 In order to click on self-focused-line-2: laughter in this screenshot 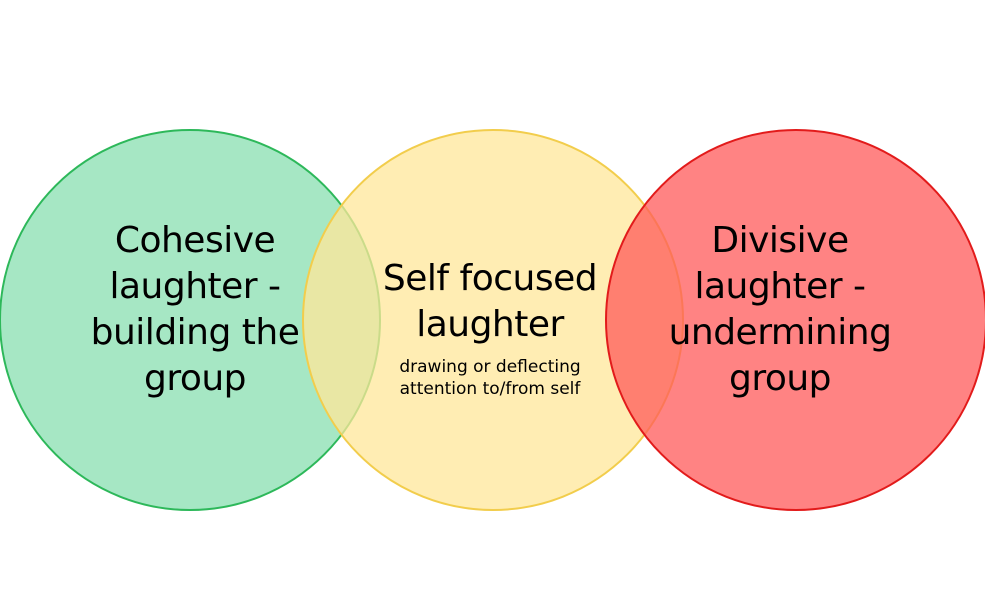, I will do `click(490, 324)`.